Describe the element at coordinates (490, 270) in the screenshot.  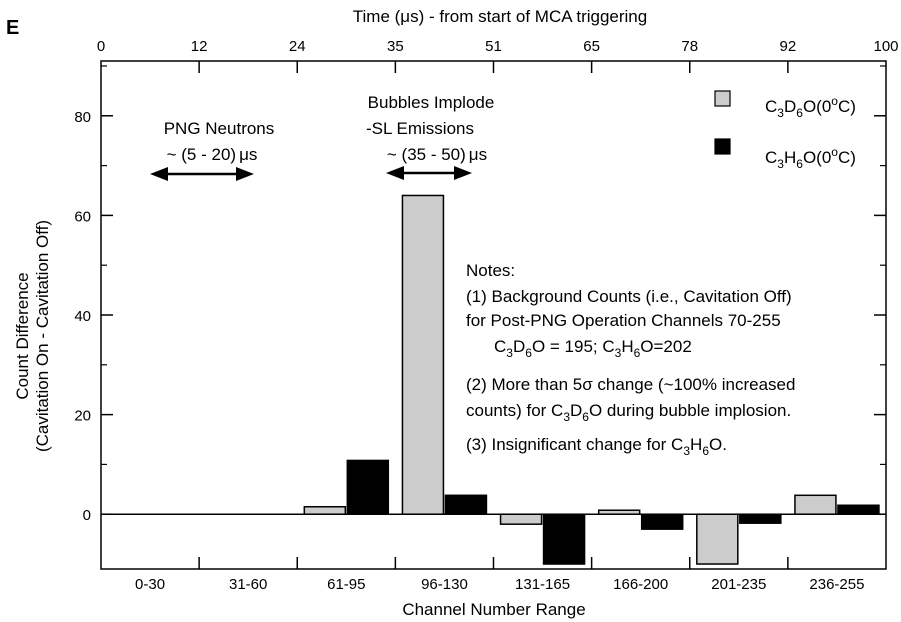
I see `notes-title: Notes:` at that location.